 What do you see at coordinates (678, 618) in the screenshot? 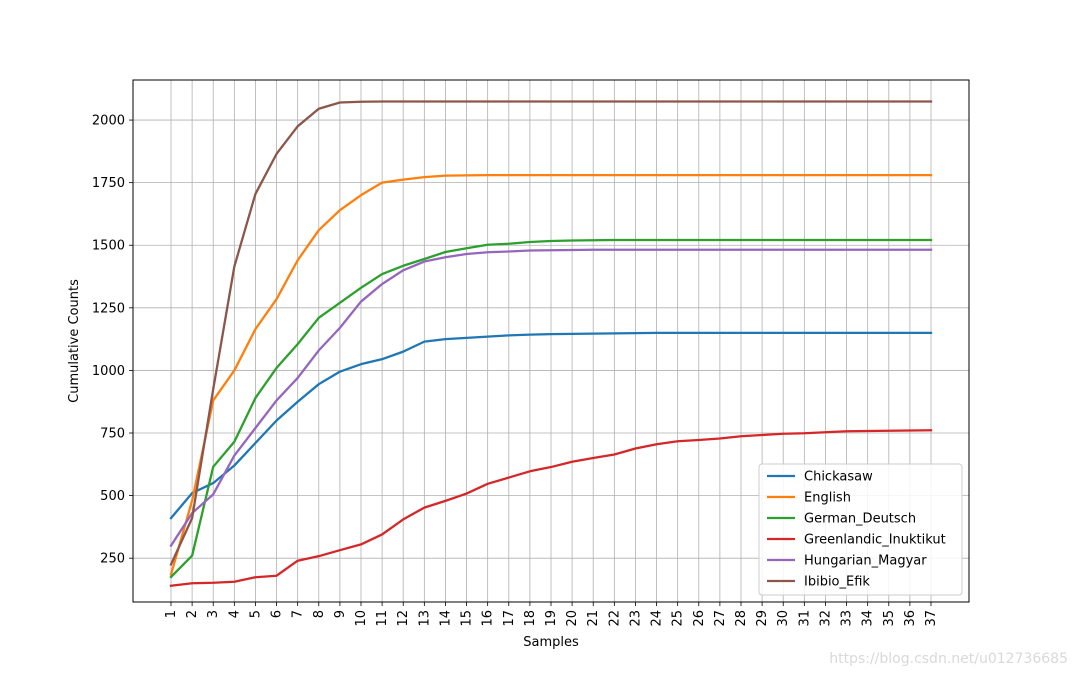
I see `x-tick-label: 25` at bounding box center [678, 618].